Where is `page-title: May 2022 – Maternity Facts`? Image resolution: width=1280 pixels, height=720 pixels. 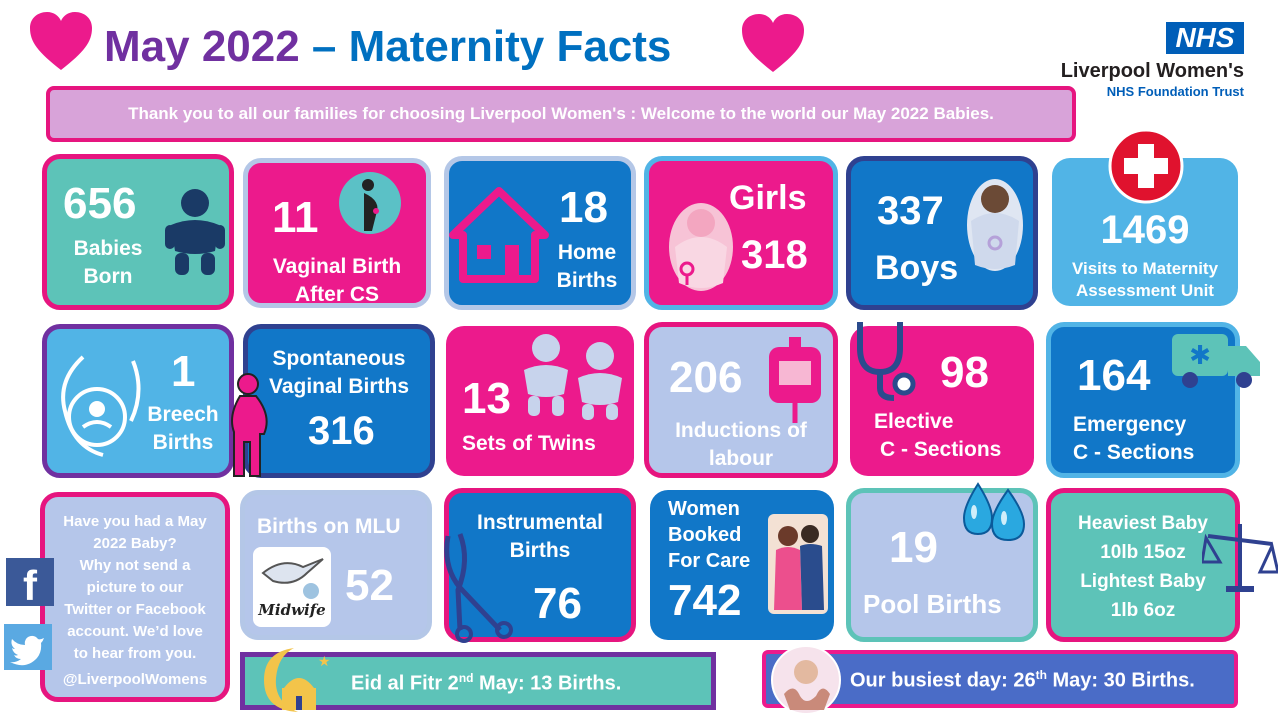 page-title: May 2022 – Maternity Facts is located at coordinates (388, 46).